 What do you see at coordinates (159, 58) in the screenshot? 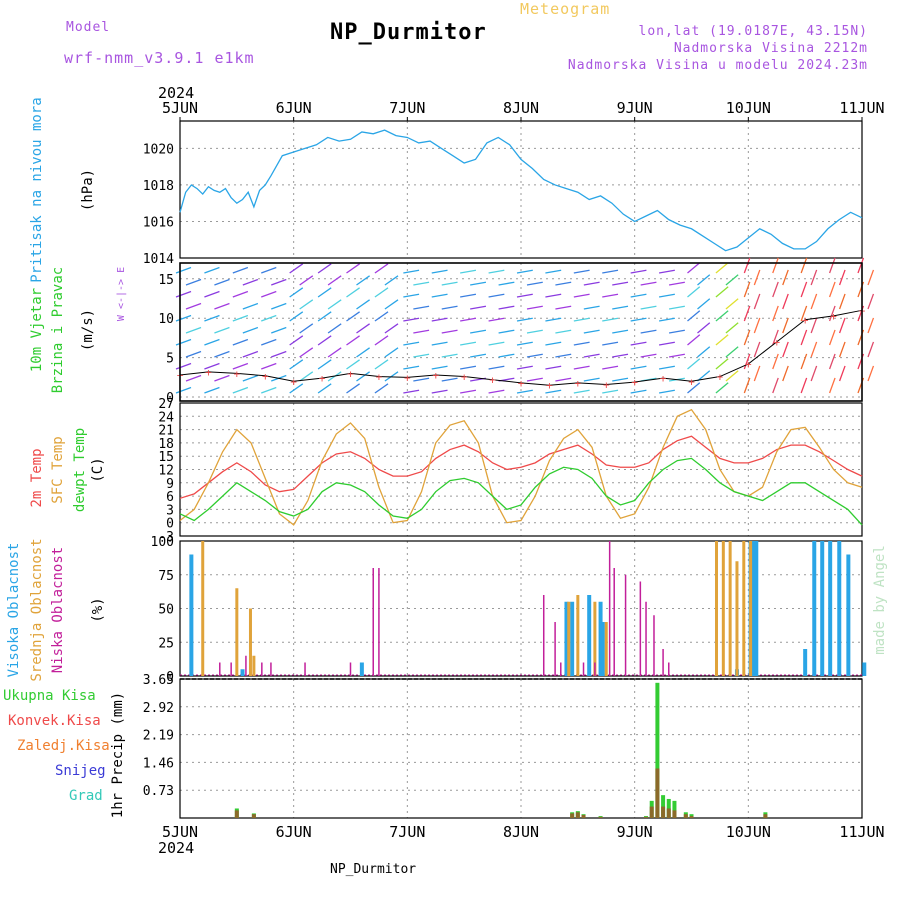
I see `model-name: wrf-nmm_v3.9.1 e1km` at bounding box center [159, 58].